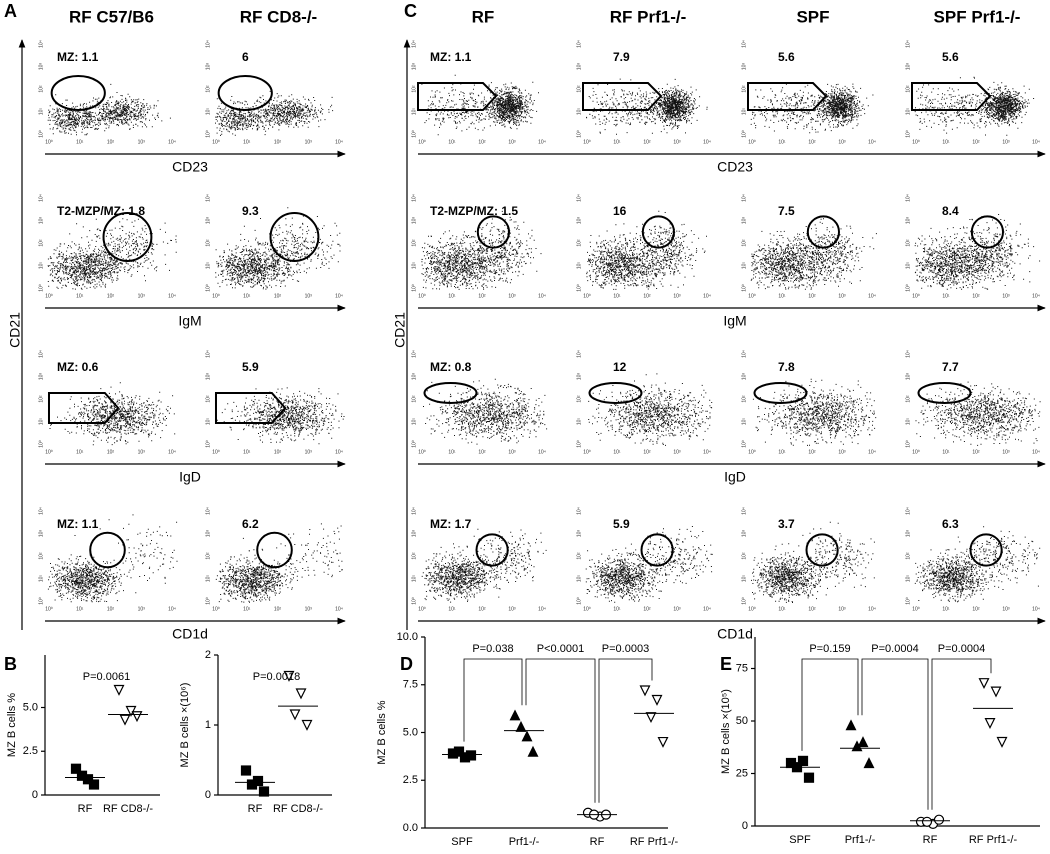 Image resolution: width=1050 pixels, height=854 pixels. Describe the element at coordinates (492, 649) in the screenshot. I see `p-value: P=0.038` at that location.